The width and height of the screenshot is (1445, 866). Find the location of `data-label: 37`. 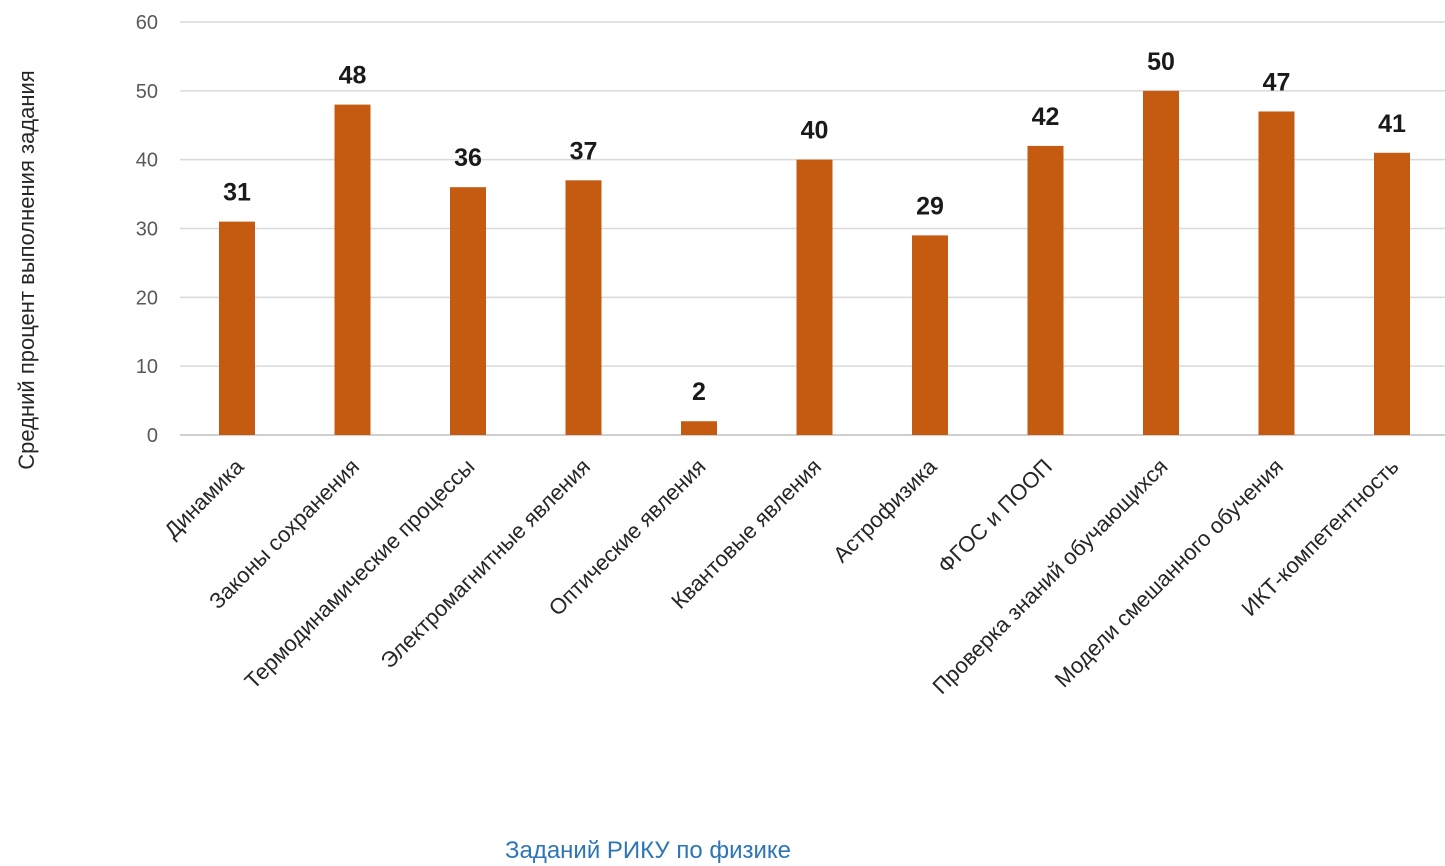

data-label: 37 is located at coordinates (584, 151).